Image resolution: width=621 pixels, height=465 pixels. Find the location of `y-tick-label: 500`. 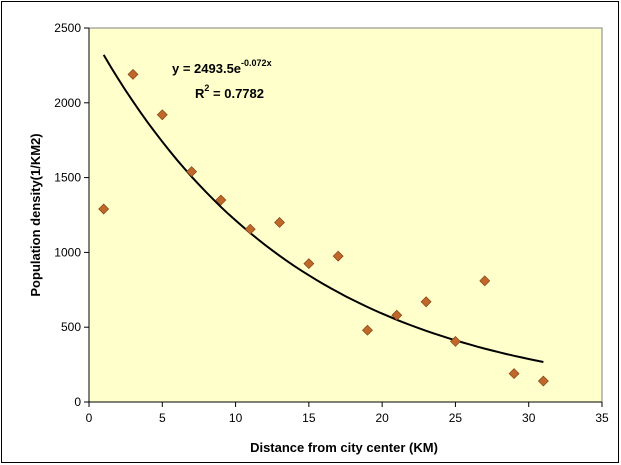

y-tick-label: 500 is located at coordinates (71, 327).